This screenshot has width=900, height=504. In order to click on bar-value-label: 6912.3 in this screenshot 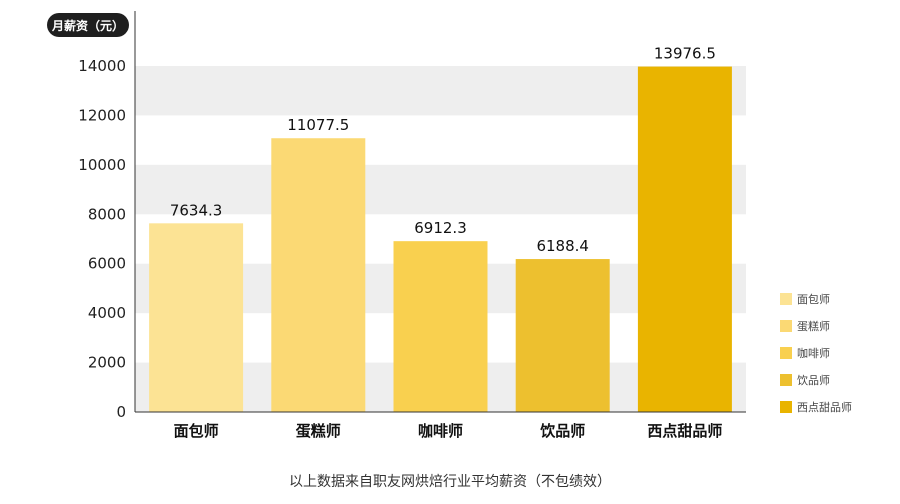, I will do `click(440, 228)`.